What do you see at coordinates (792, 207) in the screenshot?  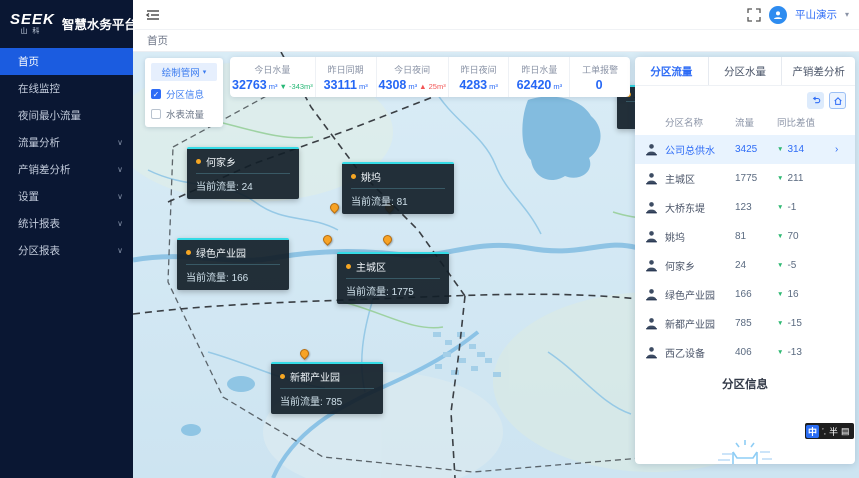 I see `zone-diff-value: -1` at bounding box center [792, 207].